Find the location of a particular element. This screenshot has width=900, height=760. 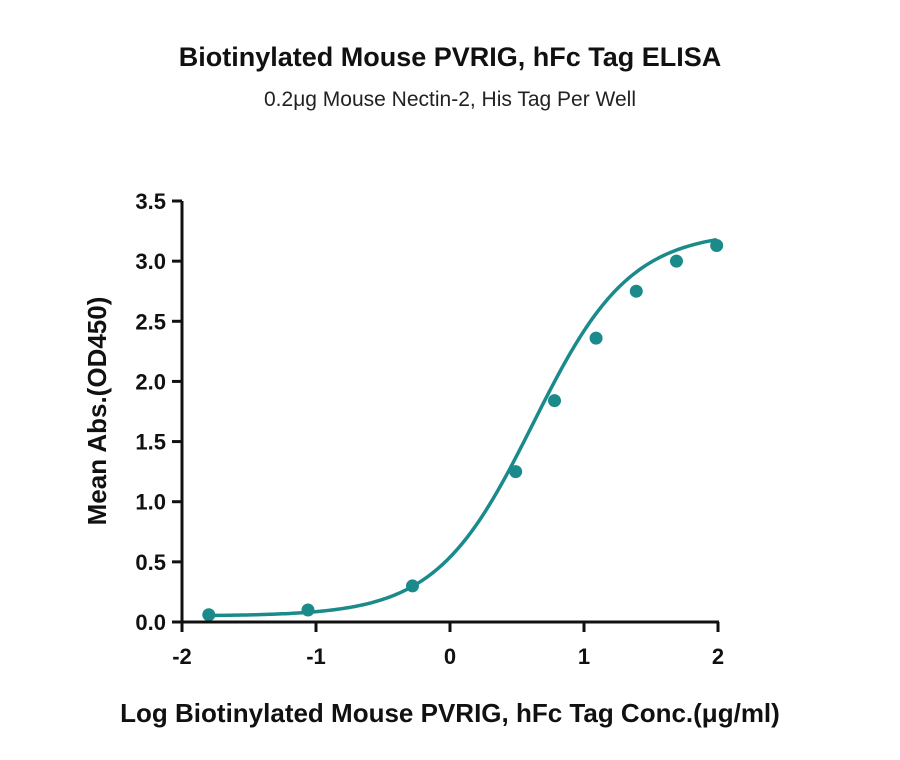

chart-title: Biotinylated Mouse PVRIG, hFc Tag ELISA is located at coordinates (450, 57).